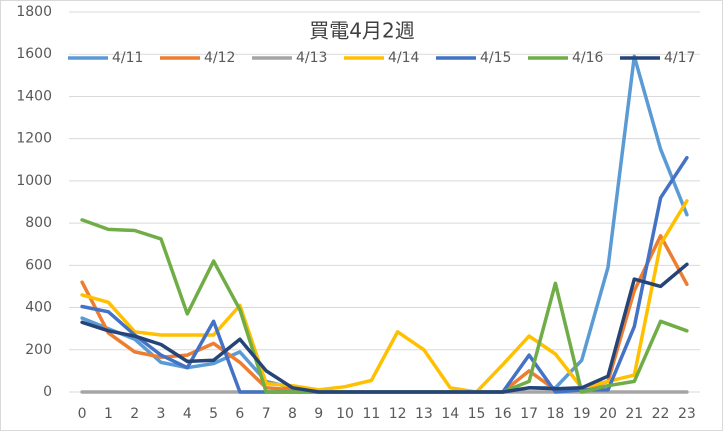 This screenshot has width=724, height=432. I want to click on x-tick-label: 20, so click(608, 414).